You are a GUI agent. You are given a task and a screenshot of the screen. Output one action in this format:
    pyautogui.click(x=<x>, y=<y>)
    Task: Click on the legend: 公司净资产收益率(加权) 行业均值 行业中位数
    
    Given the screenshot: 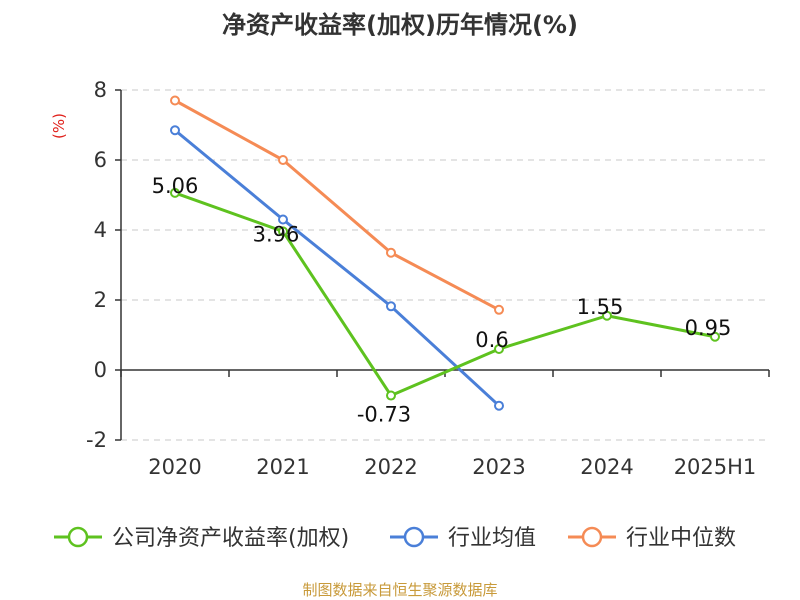 What is the action you would take?
    pyautogui.click(x=395, y=538)
    